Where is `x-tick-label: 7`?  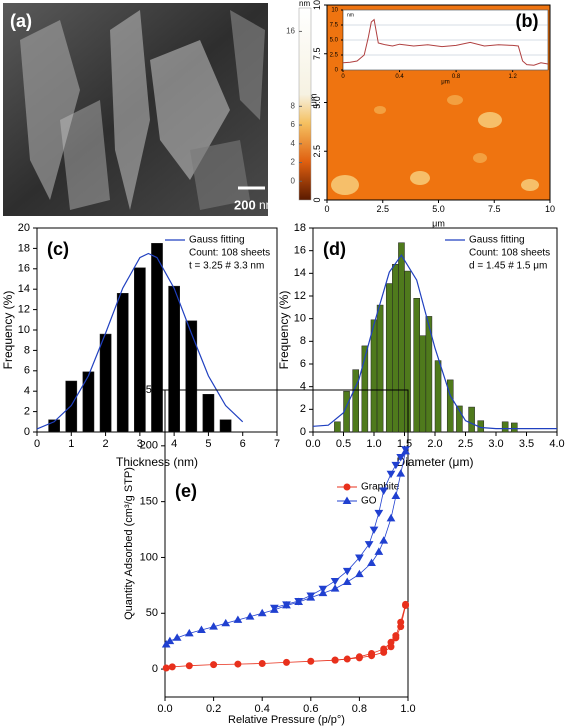
x-tick-label: 7 is located at coordinates (277, 444).